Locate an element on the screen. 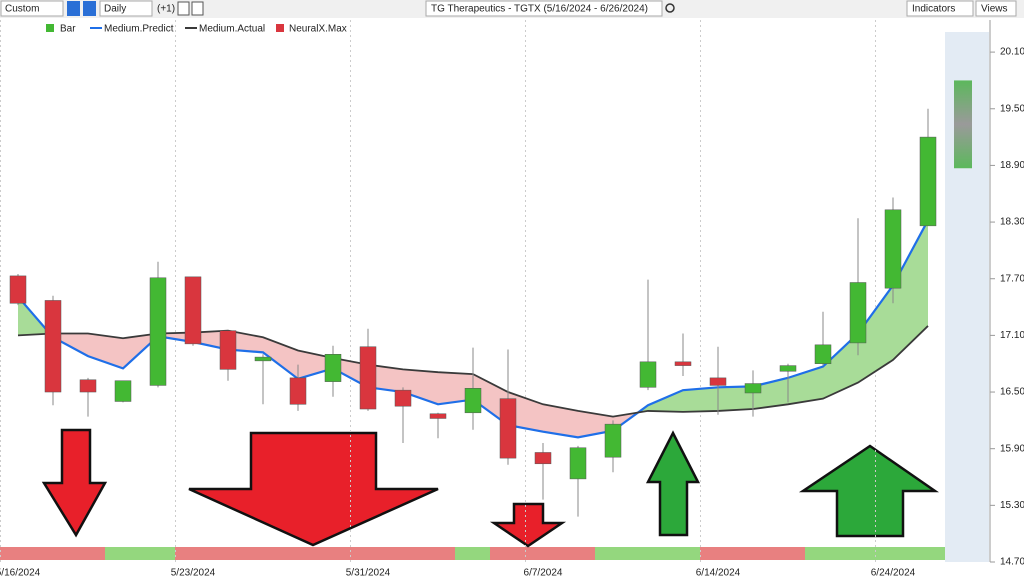  interval-select is located at coordinates (126, 8).